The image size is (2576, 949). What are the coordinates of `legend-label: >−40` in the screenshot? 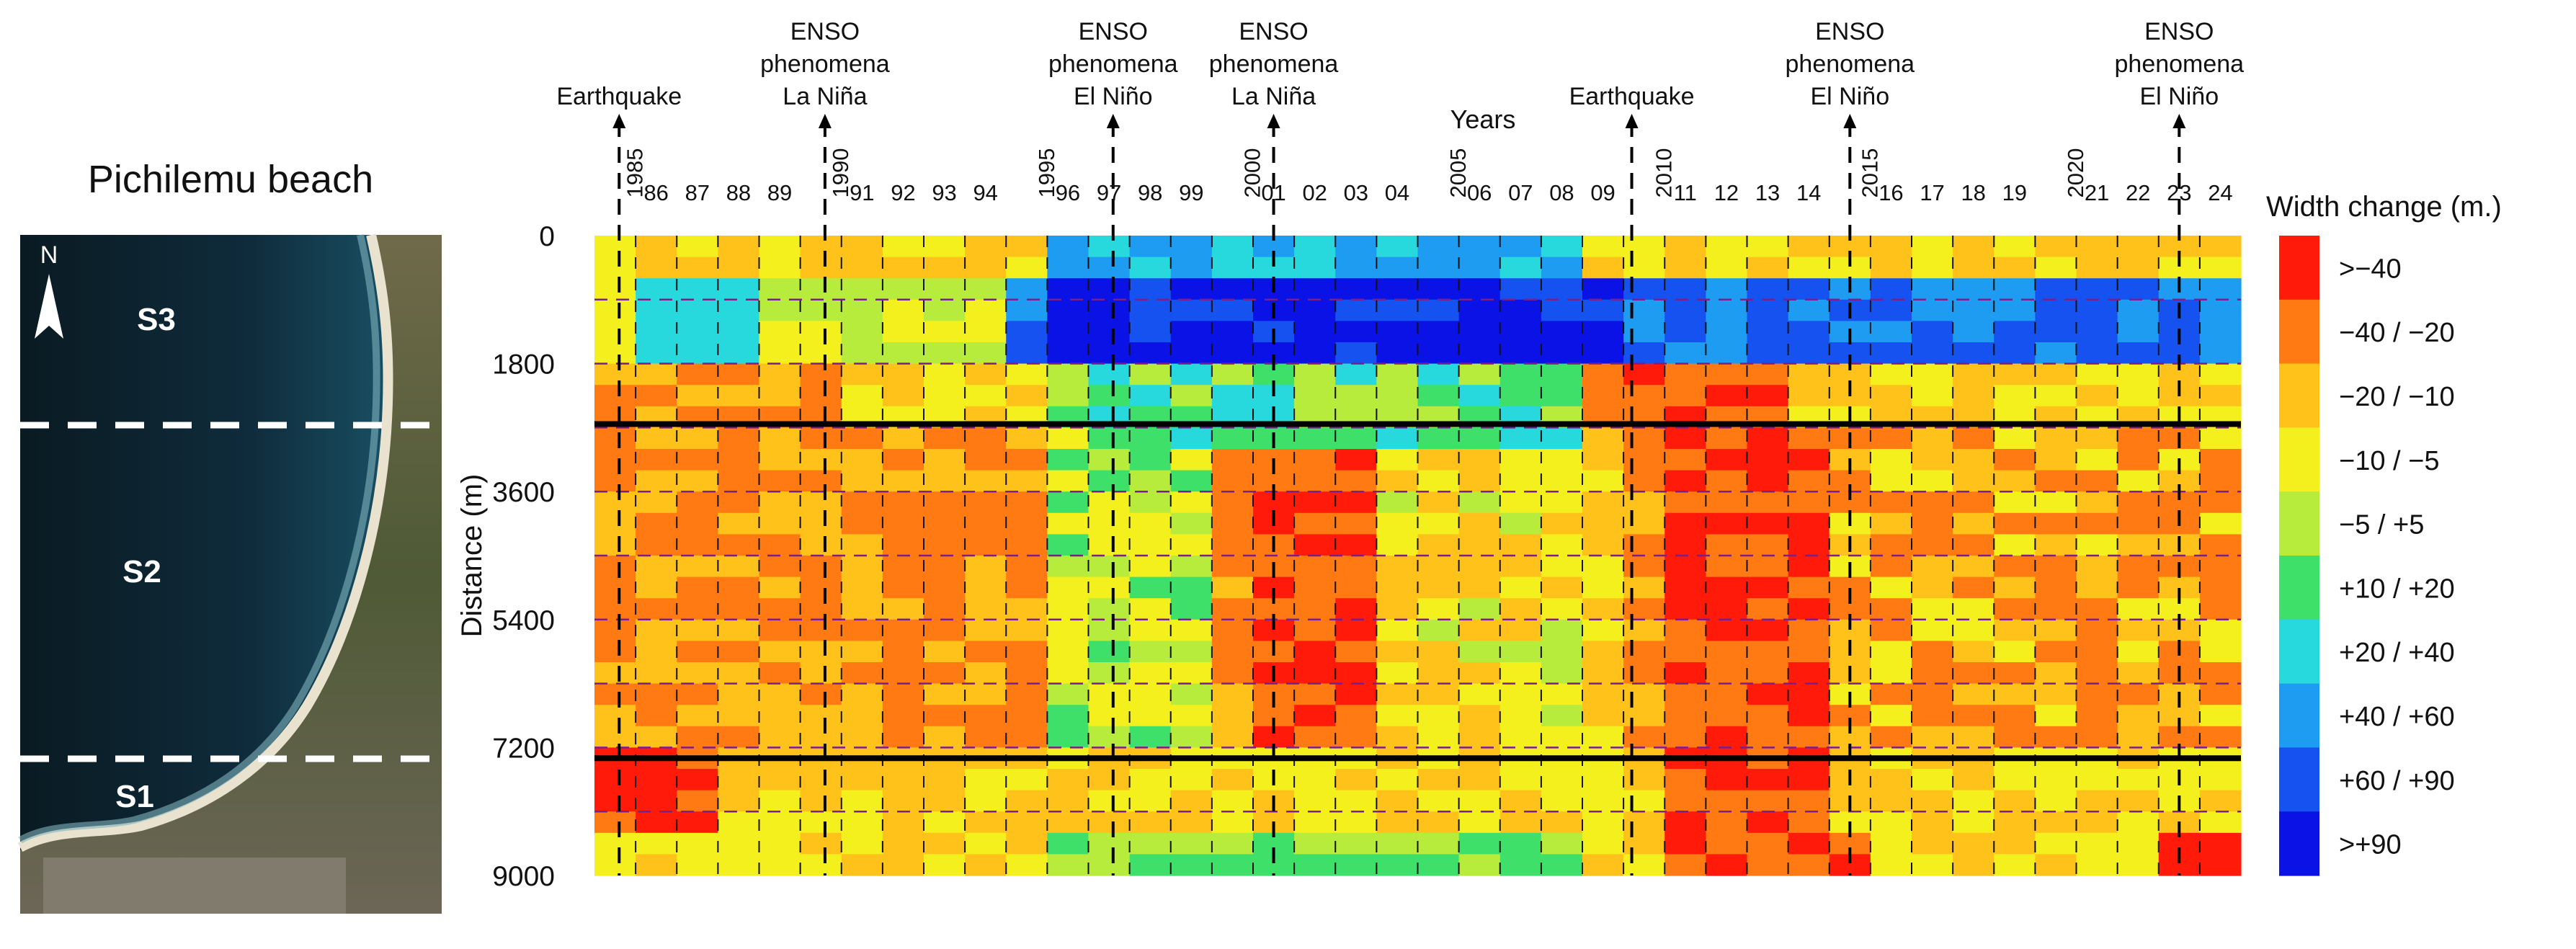 It's located at (2370, 269).